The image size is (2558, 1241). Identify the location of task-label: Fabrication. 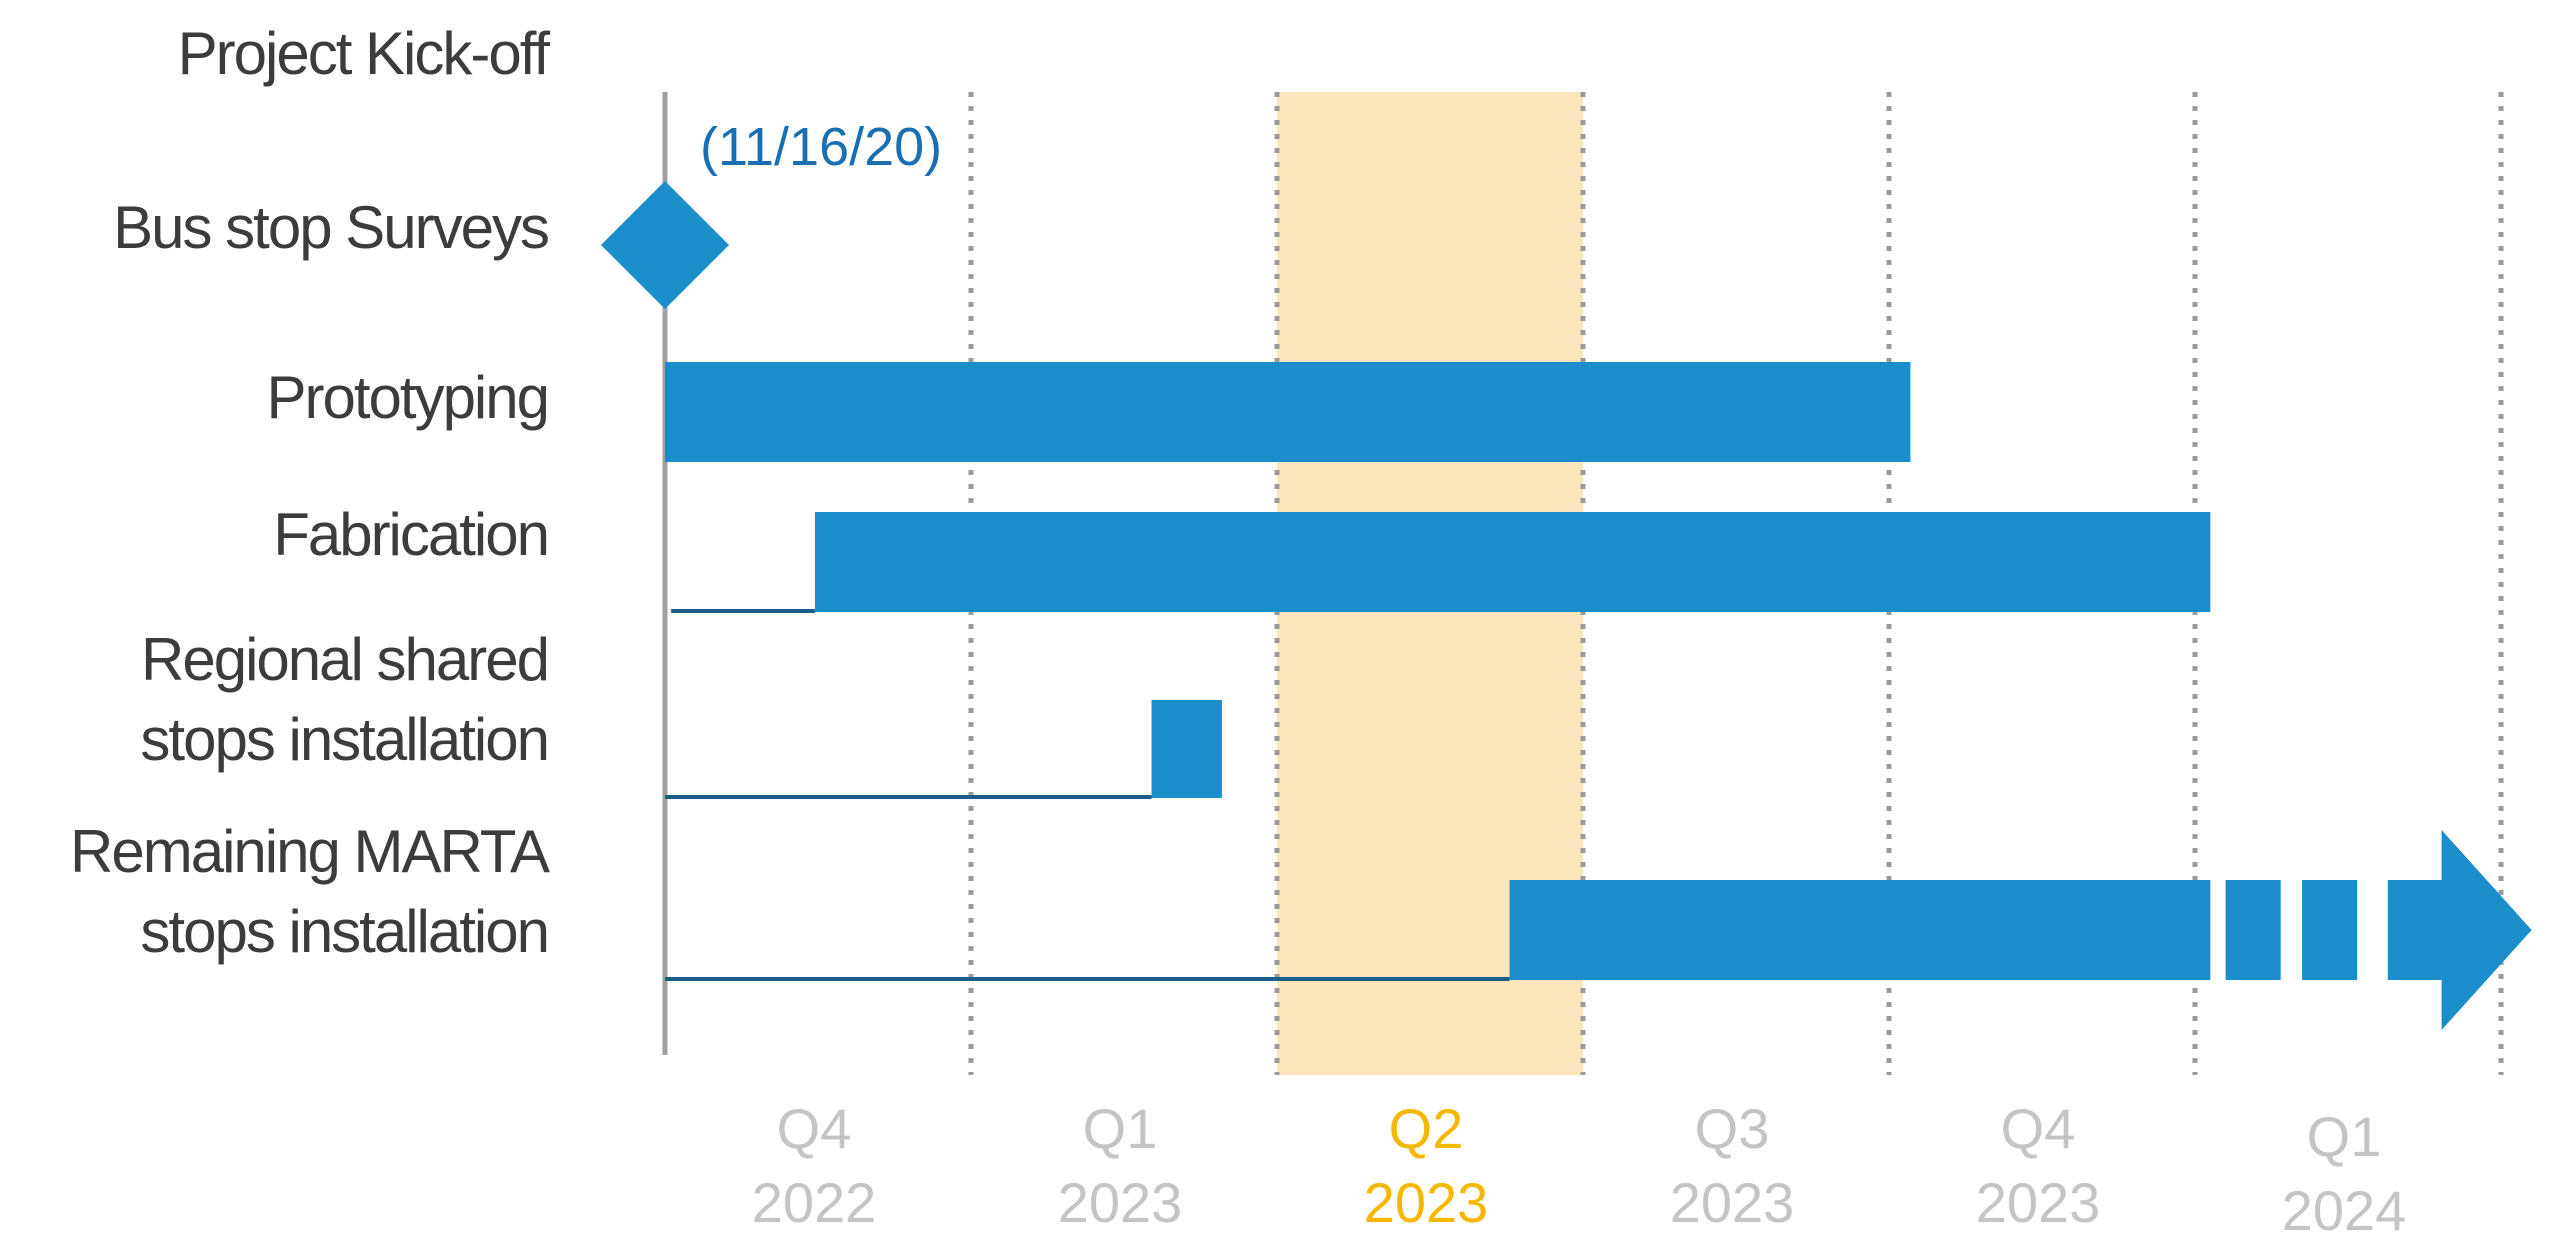
(410, 534).